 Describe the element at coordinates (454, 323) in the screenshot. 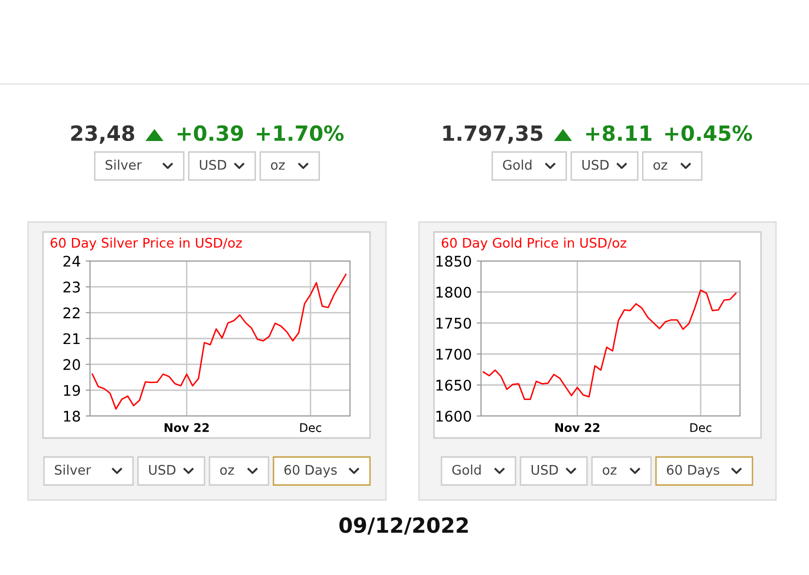

I see `y-tick-label: 1750` at that location.